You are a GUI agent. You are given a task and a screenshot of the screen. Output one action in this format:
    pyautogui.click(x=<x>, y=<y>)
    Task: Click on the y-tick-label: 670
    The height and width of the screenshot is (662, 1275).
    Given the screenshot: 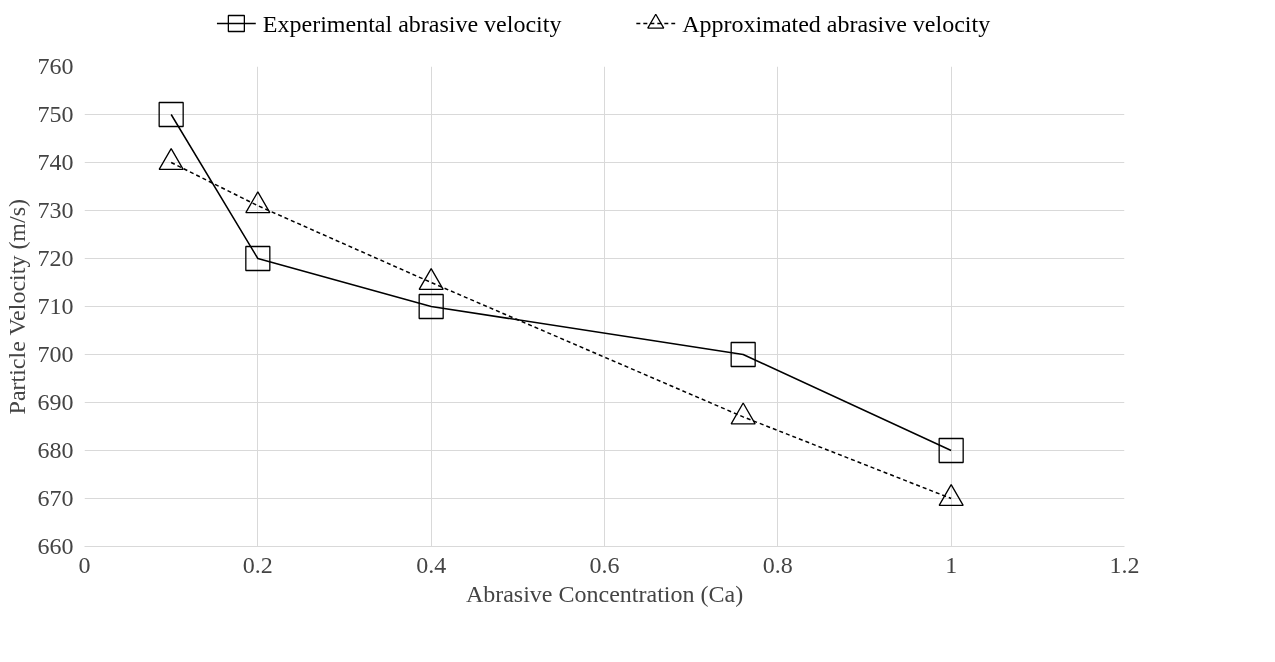 What is the action you would take?
    pyautogui.click(x=55, y=498)
    